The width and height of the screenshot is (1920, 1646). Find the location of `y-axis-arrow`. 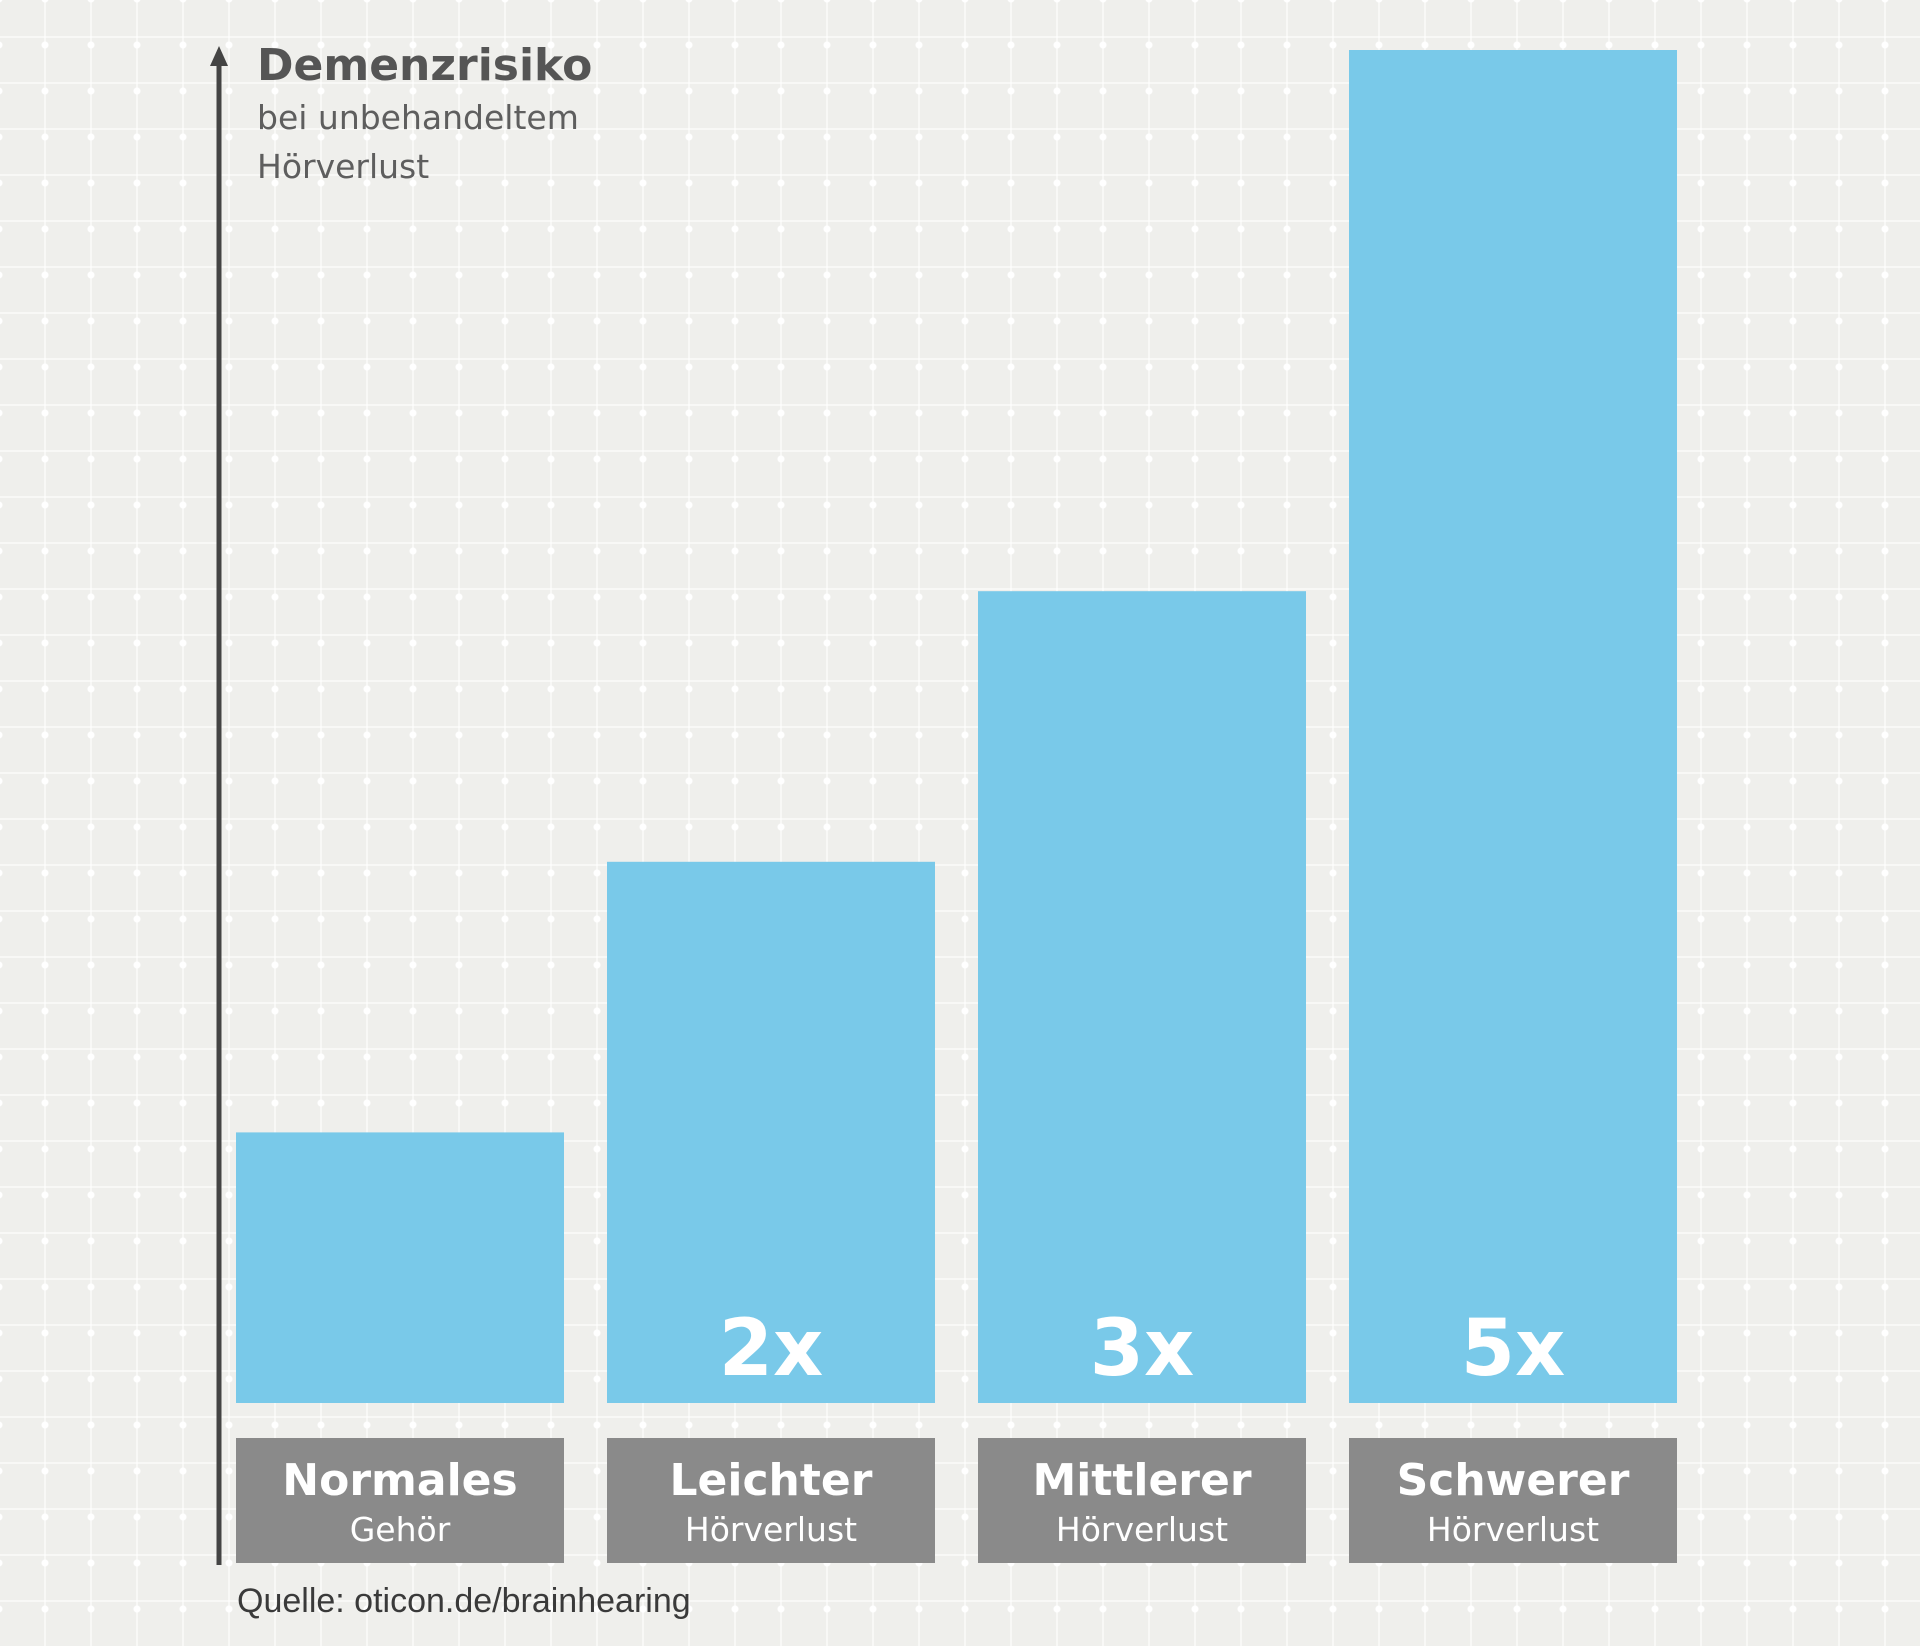

y-axis-arrow is located at coordinates (219, 56).